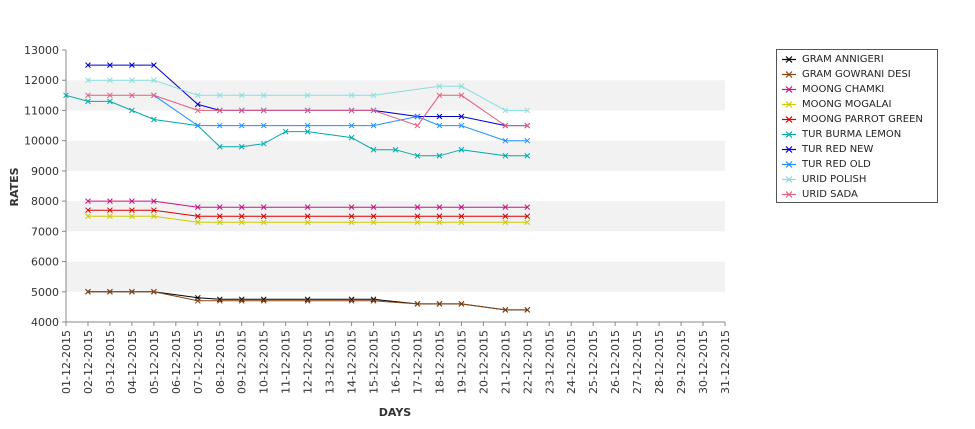 Image resolution: width=975 pixels, height=429 pixels. I want to click on x-tick-label: 01-12-2015, so click(66, 362).